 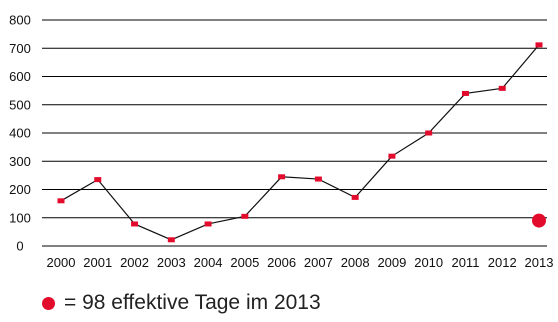 I want to click on y-tick-500: 500, so click(x=20, y=104).